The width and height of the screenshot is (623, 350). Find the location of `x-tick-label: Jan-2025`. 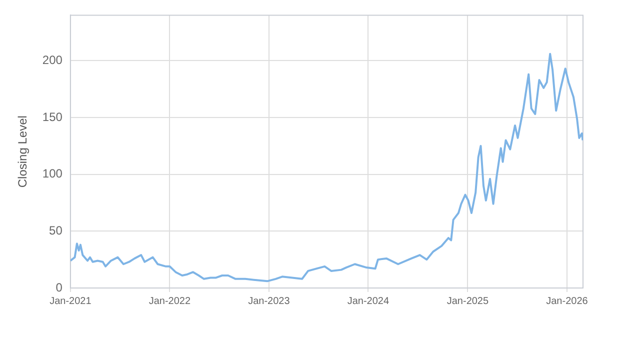

x-tick-label: Jan-2025 is located at coordinates (467, 301).